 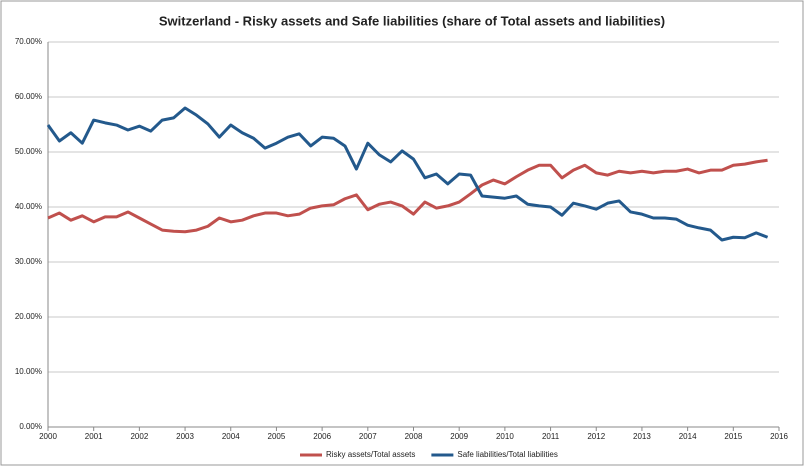 I want to click on x-tick-label: 2011, so click(x=551, y=436).